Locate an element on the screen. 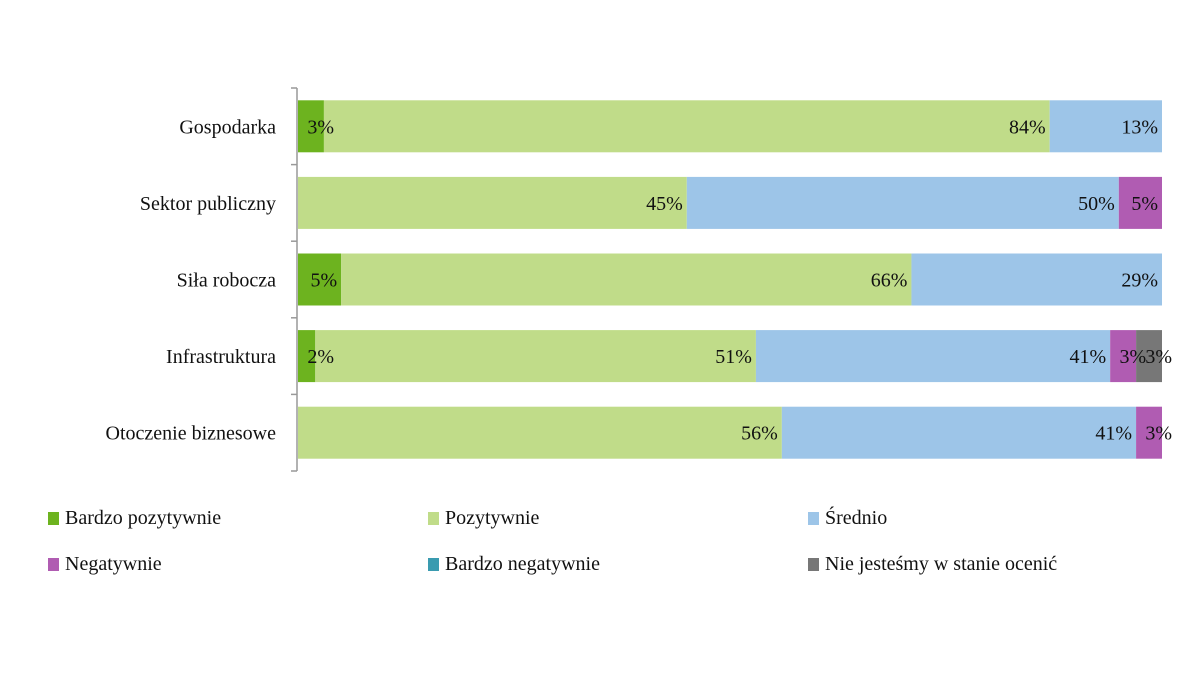 The height and width of the screenshot is (675, 1200). data-label: 56% is located at coordinates (759, 434).